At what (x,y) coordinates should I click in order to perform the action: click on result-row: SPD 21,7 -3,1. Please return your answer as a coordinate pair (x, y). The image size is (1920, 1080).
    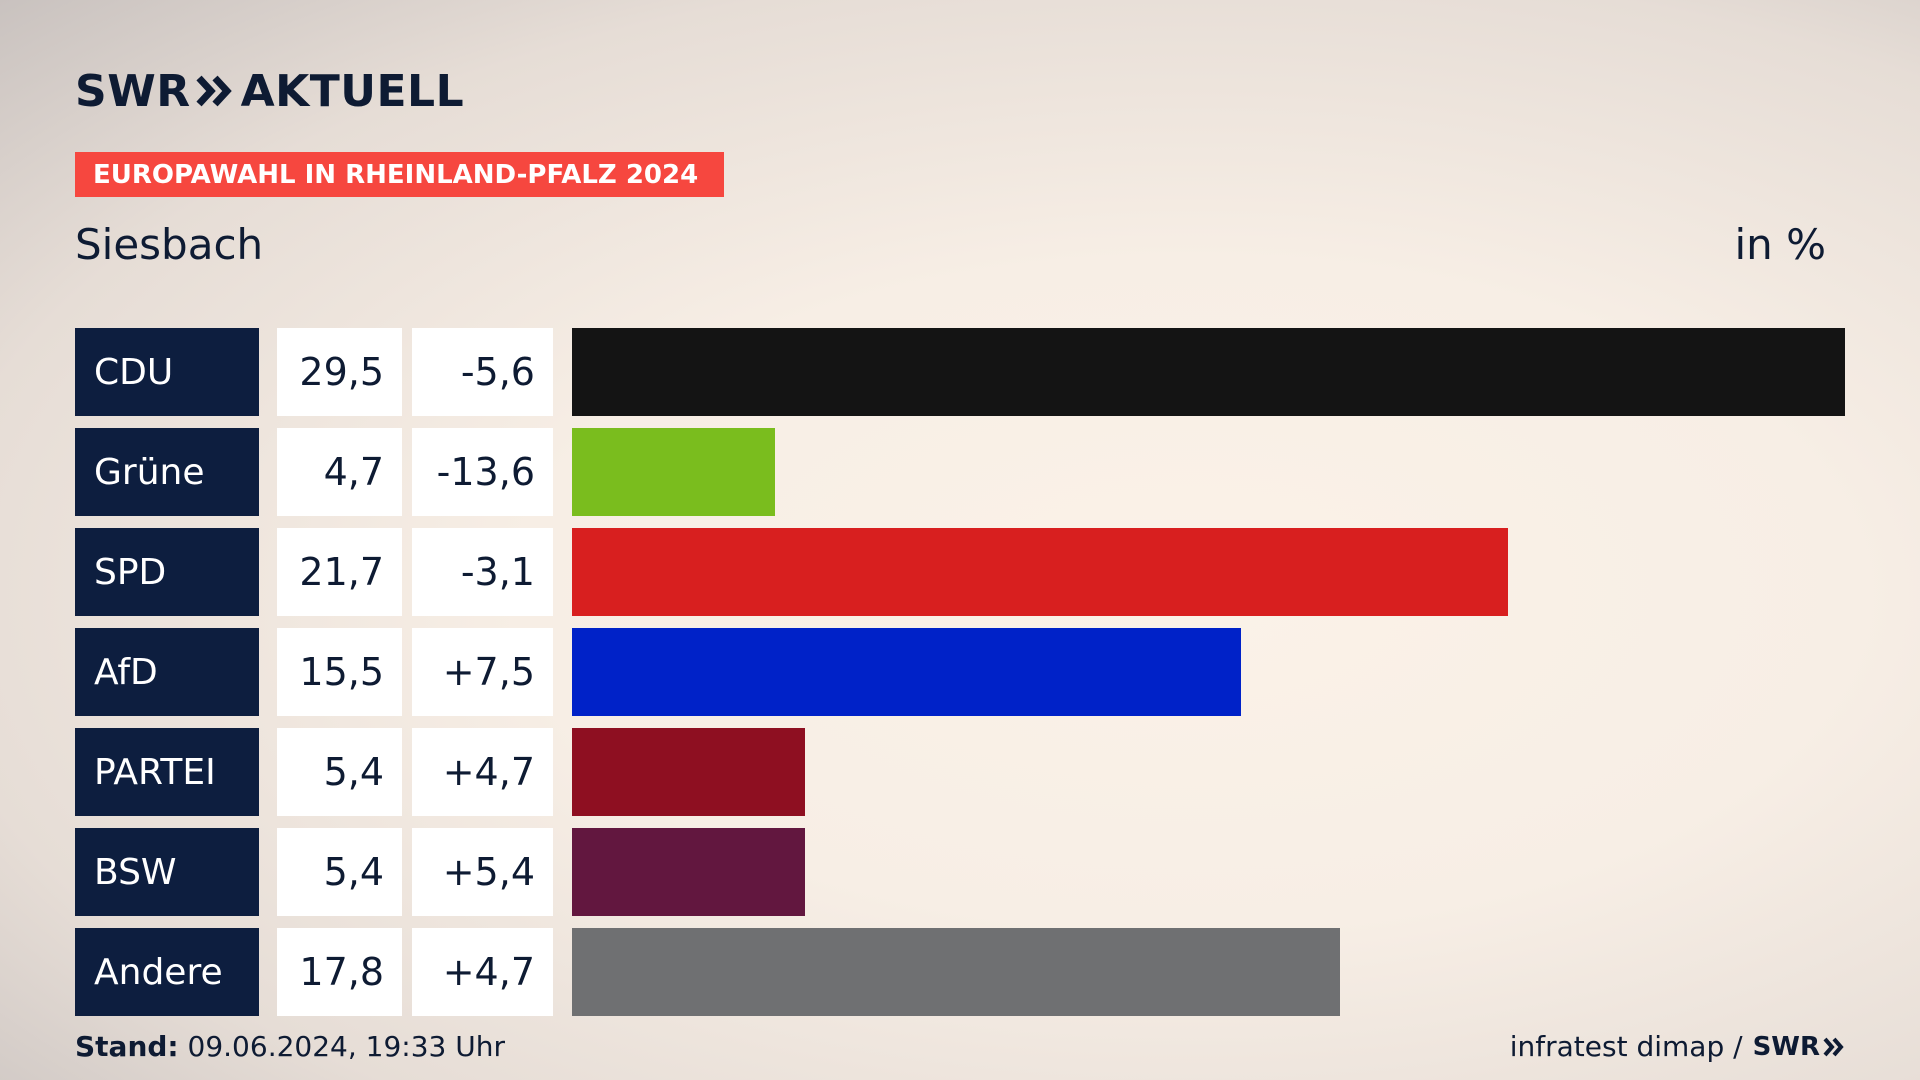
    Looking at the image, I should click on (960, 572).